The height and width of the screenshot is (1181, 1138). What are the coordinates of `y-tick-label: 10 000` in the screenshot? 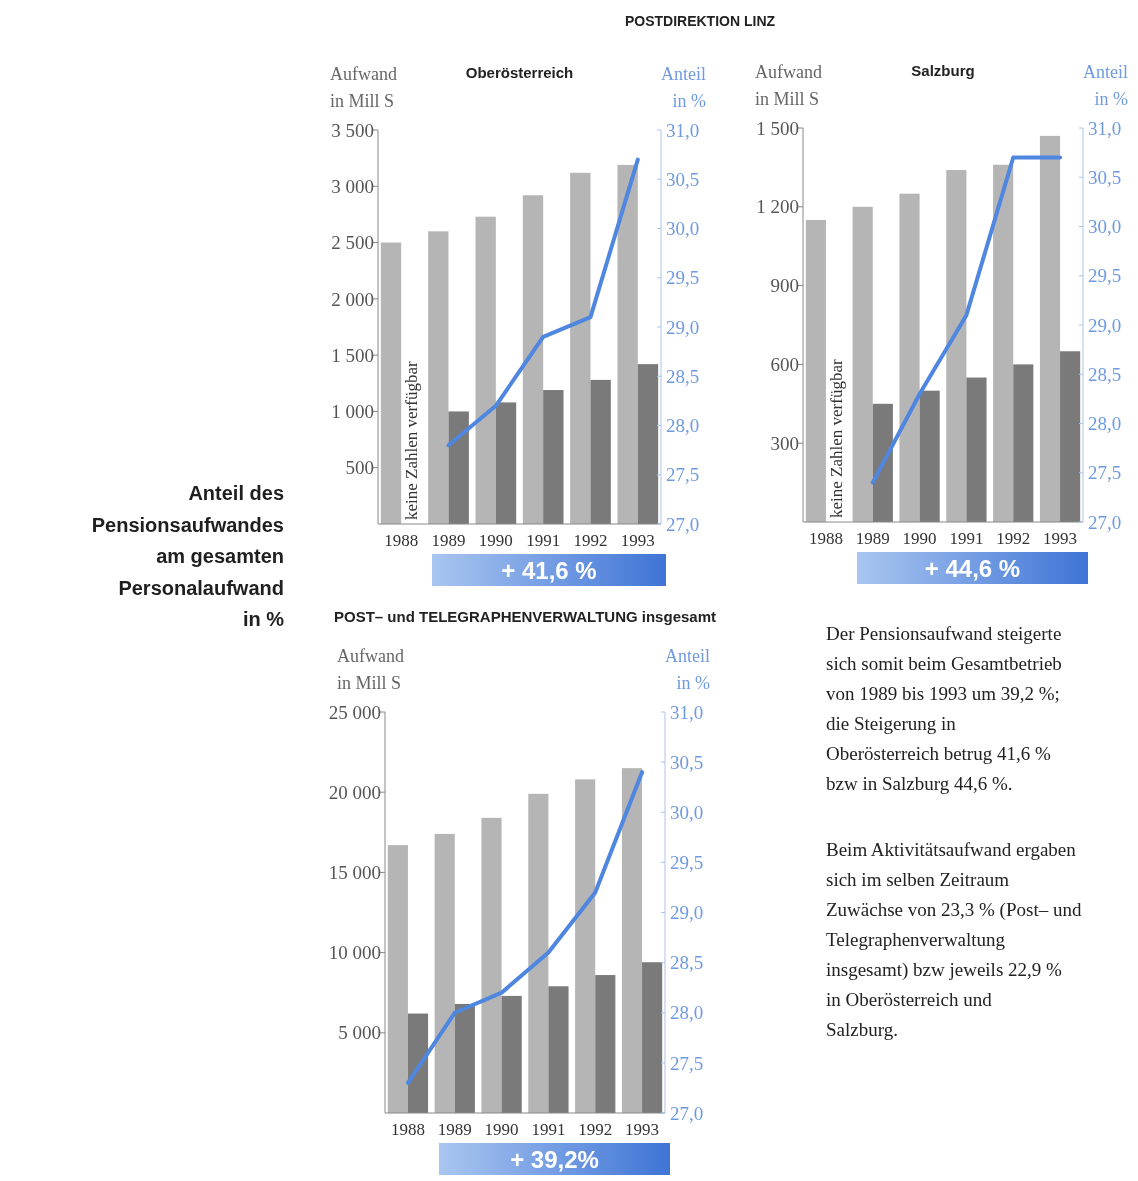 It's located at (354, 953).